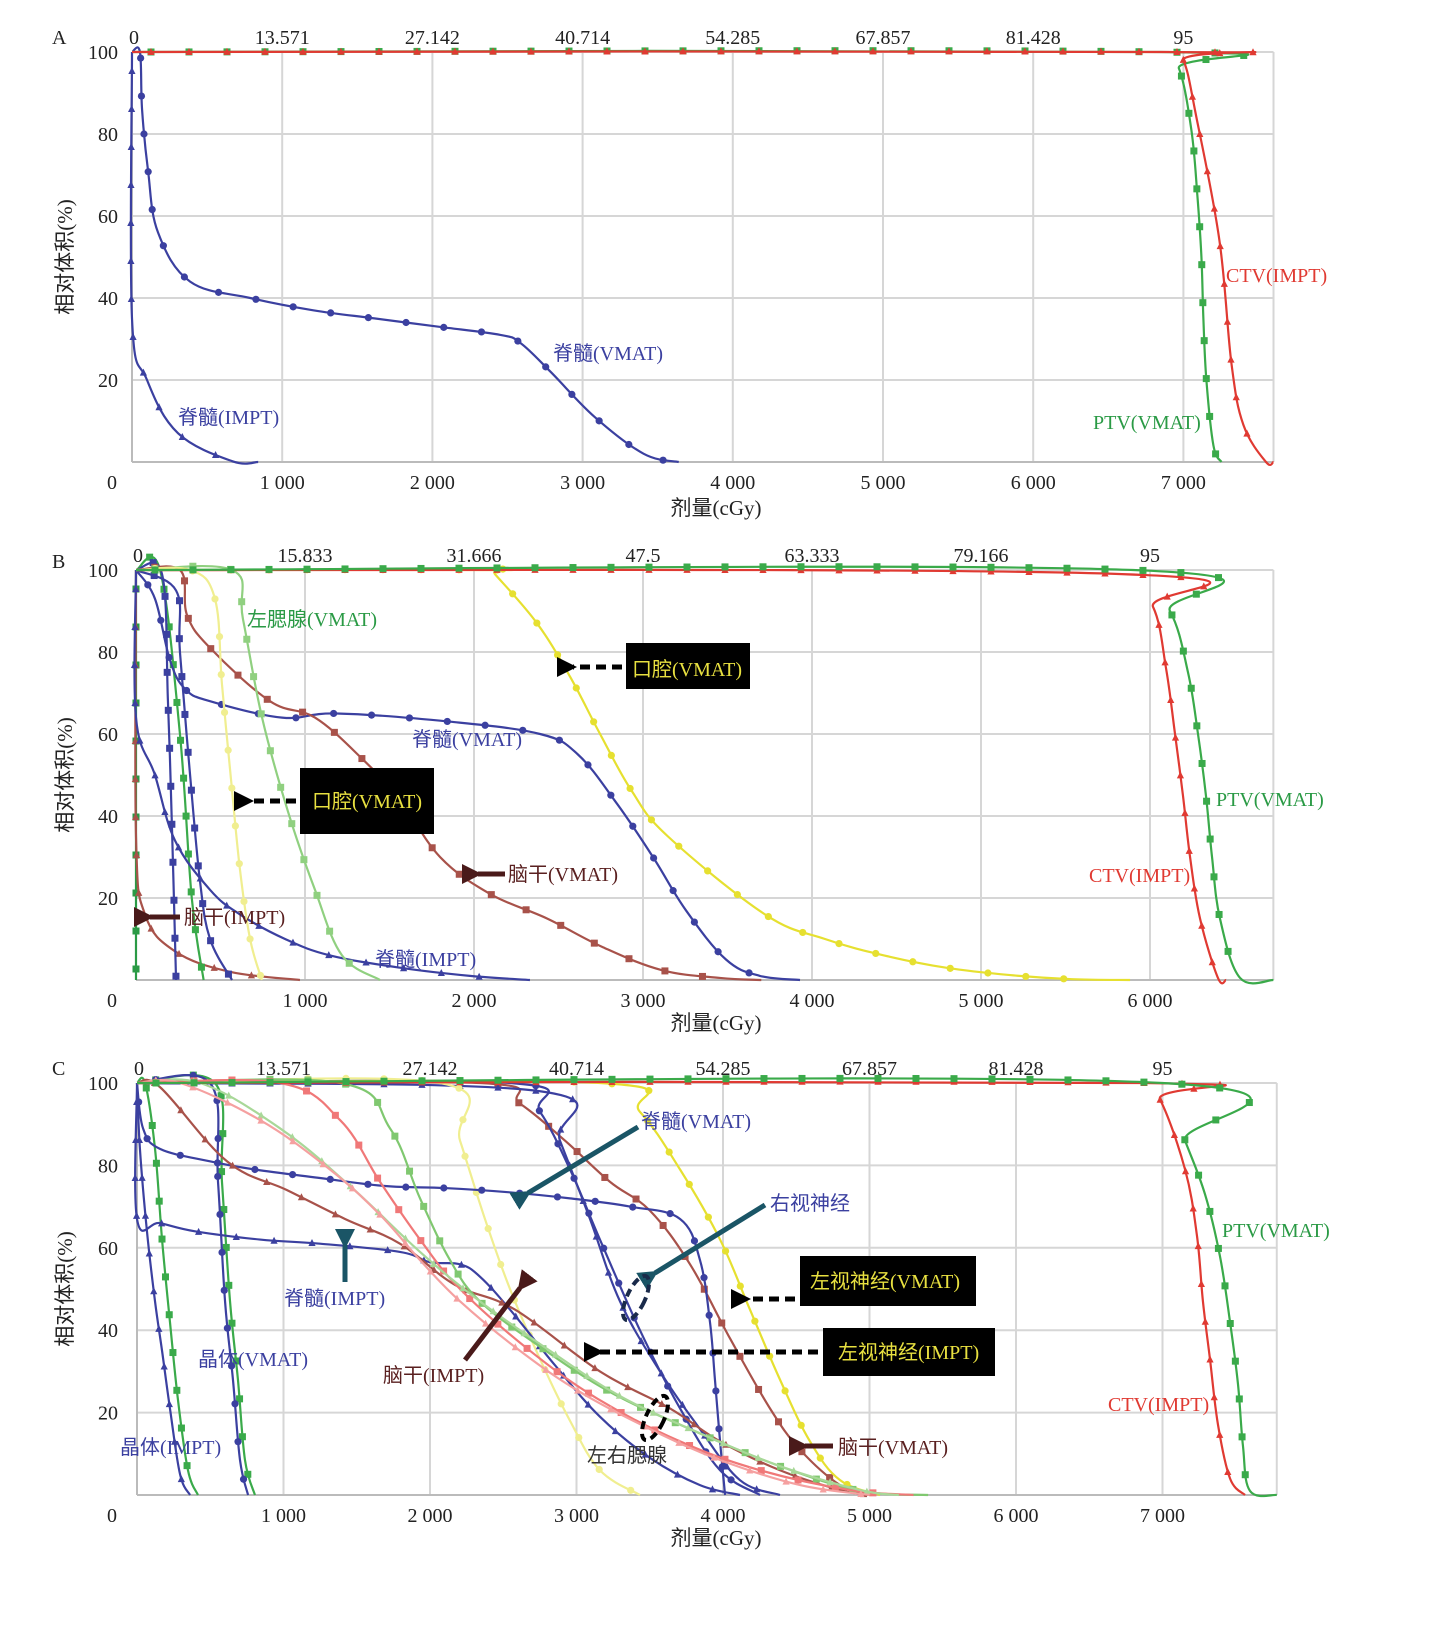  Describe the element at coordinates (58, 562) in the screenshot. I see `panel-label: B` at that location.